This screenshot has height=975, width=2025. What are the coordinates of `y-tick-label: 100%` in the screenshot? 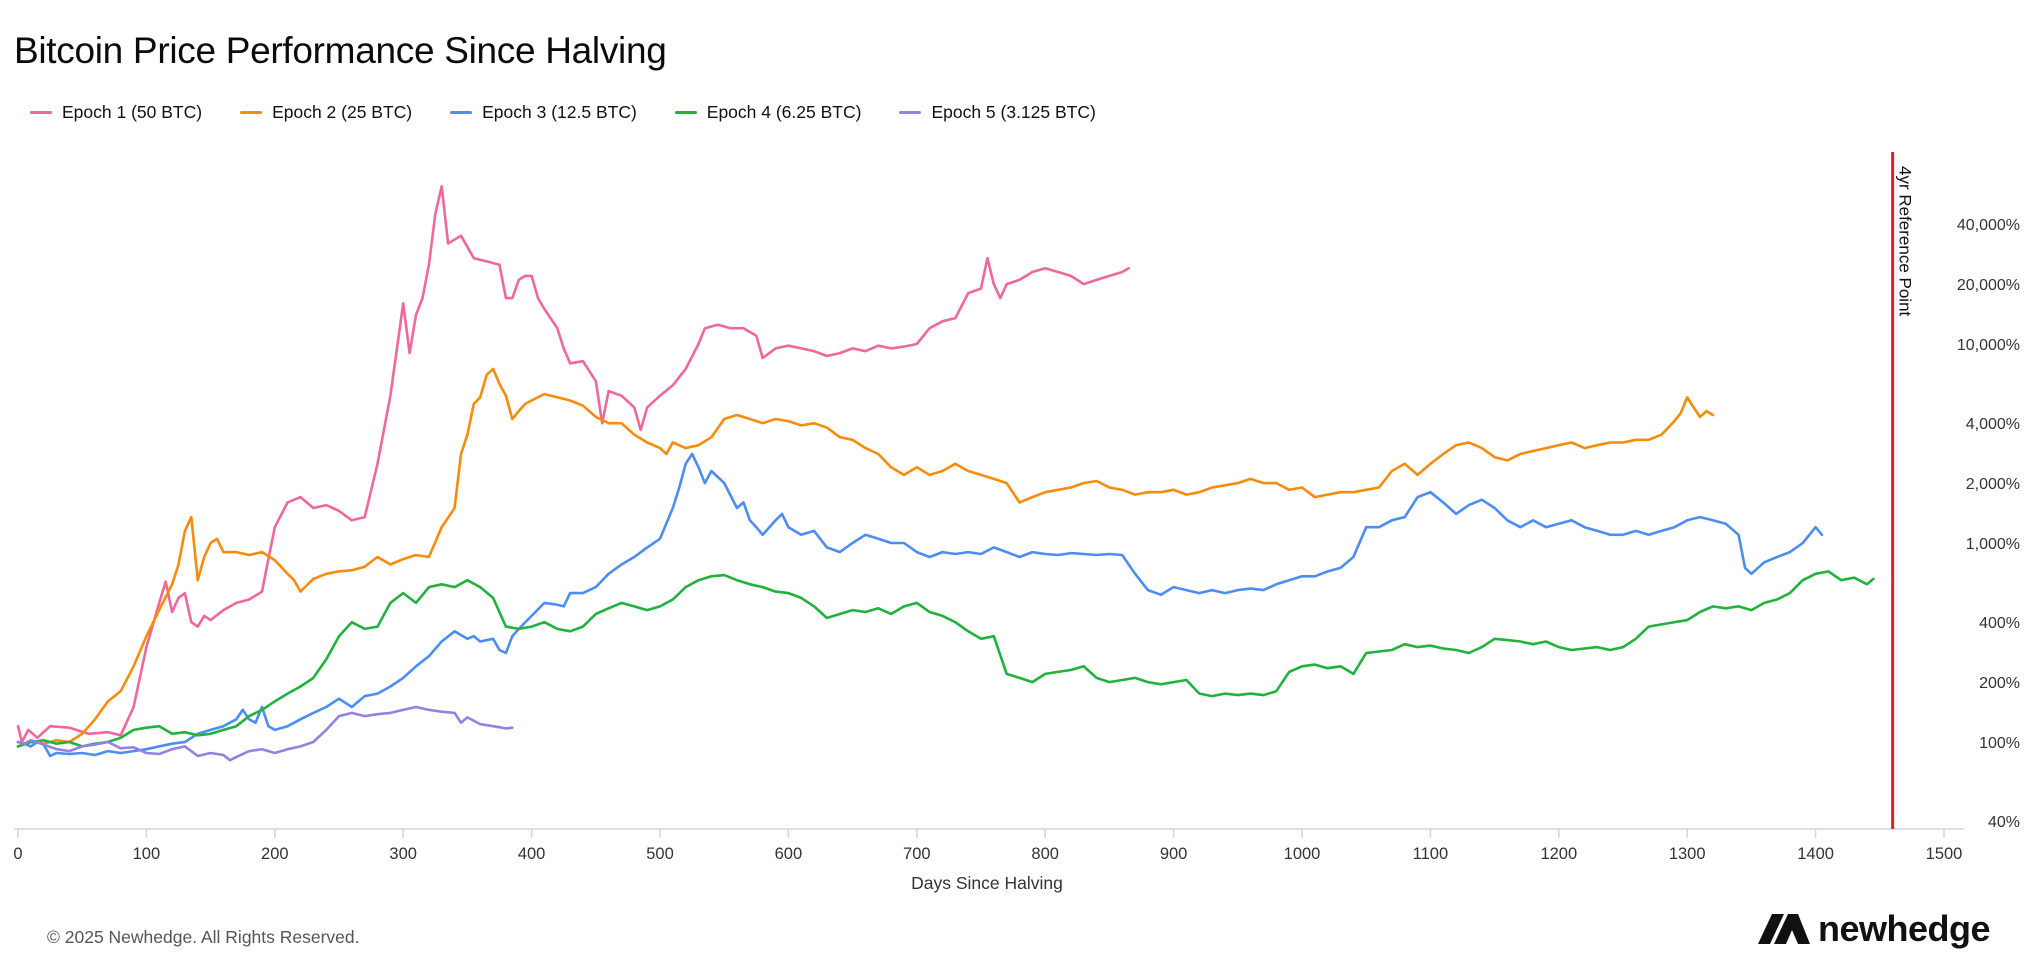 It's located at (1999, 743).